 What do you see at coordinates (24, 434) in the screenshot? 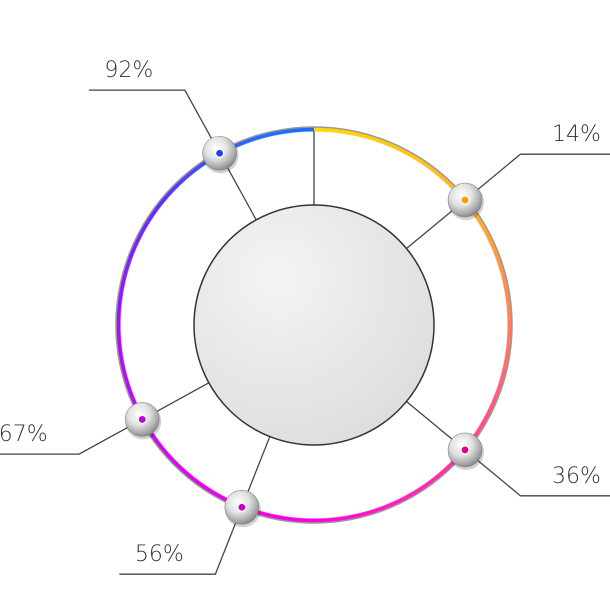
I see `value-label: 67%` at bounding box center [24, 434].